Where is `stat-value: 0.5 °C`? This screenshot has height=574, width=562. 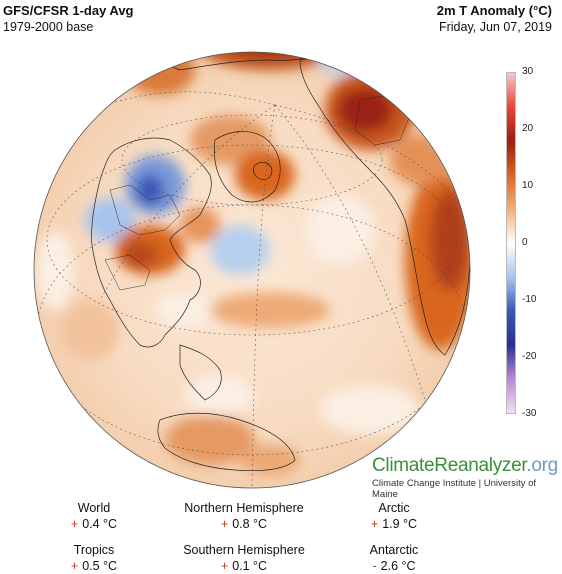
stat-value: 0.5 °C is located at coordinates (100, 566).